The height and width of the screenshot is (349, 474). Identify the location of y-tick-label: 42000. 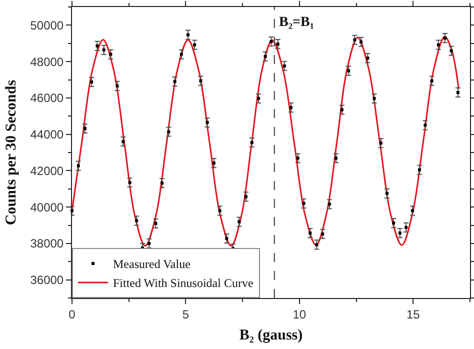
(47, 171).